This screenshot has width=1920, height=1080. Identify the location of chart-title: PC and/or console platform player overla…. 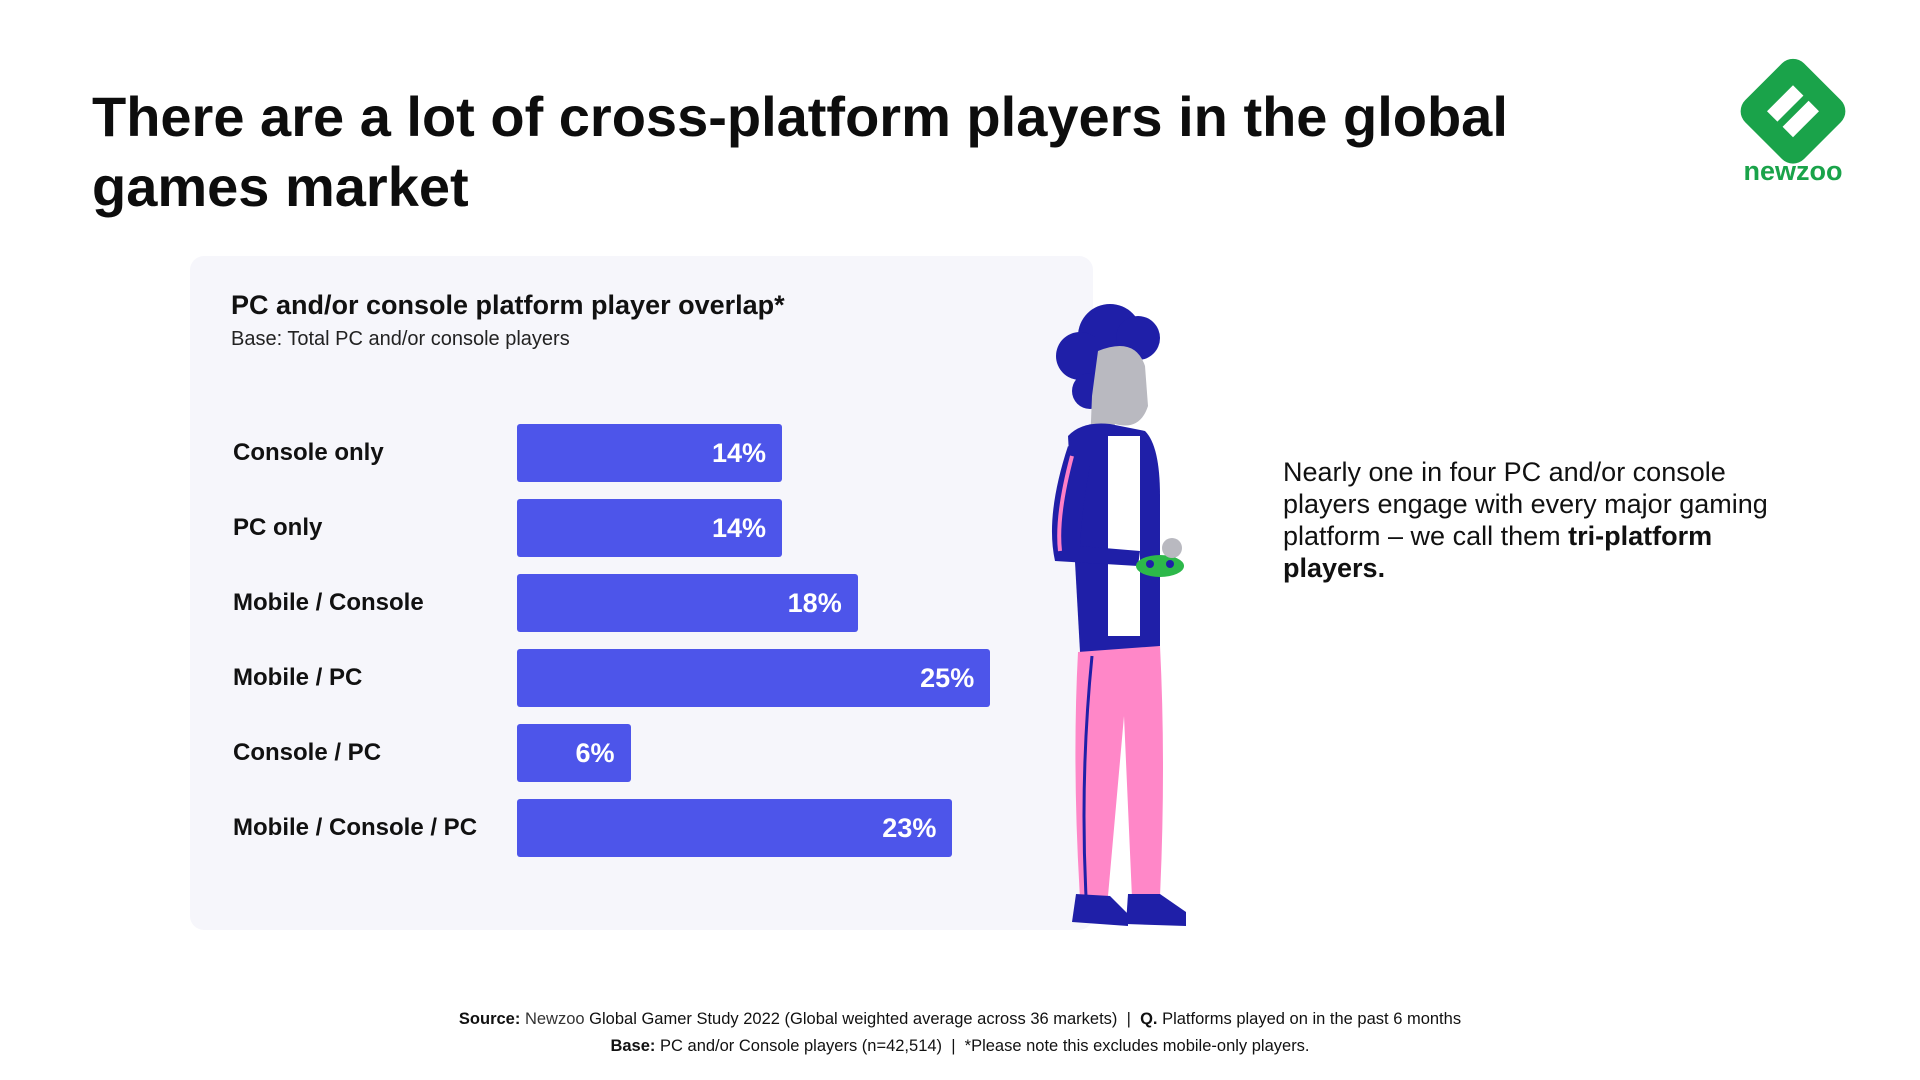
(508, 305).